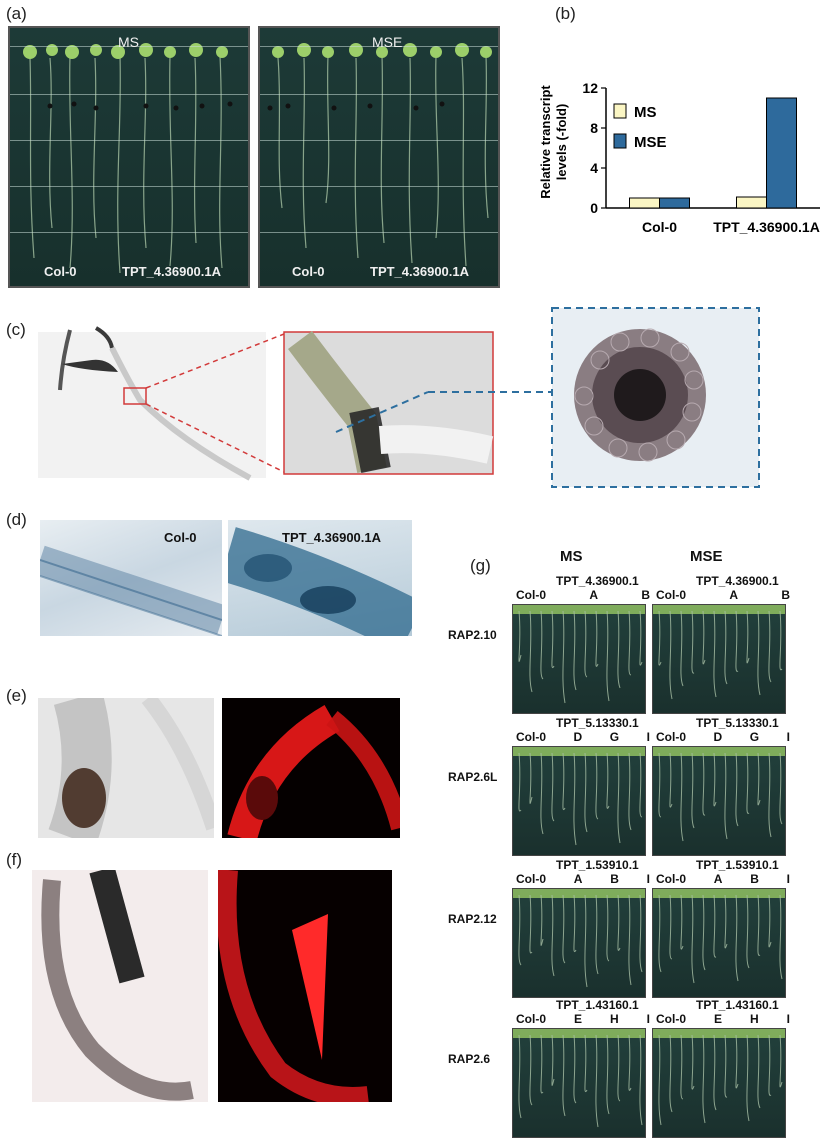 This screenshot has width=827, height=1138. What do you see at coordinates (472, 919) in the screenshot?
I see `g-gene-label: RAP2.12` at bounding box center [472, 919].